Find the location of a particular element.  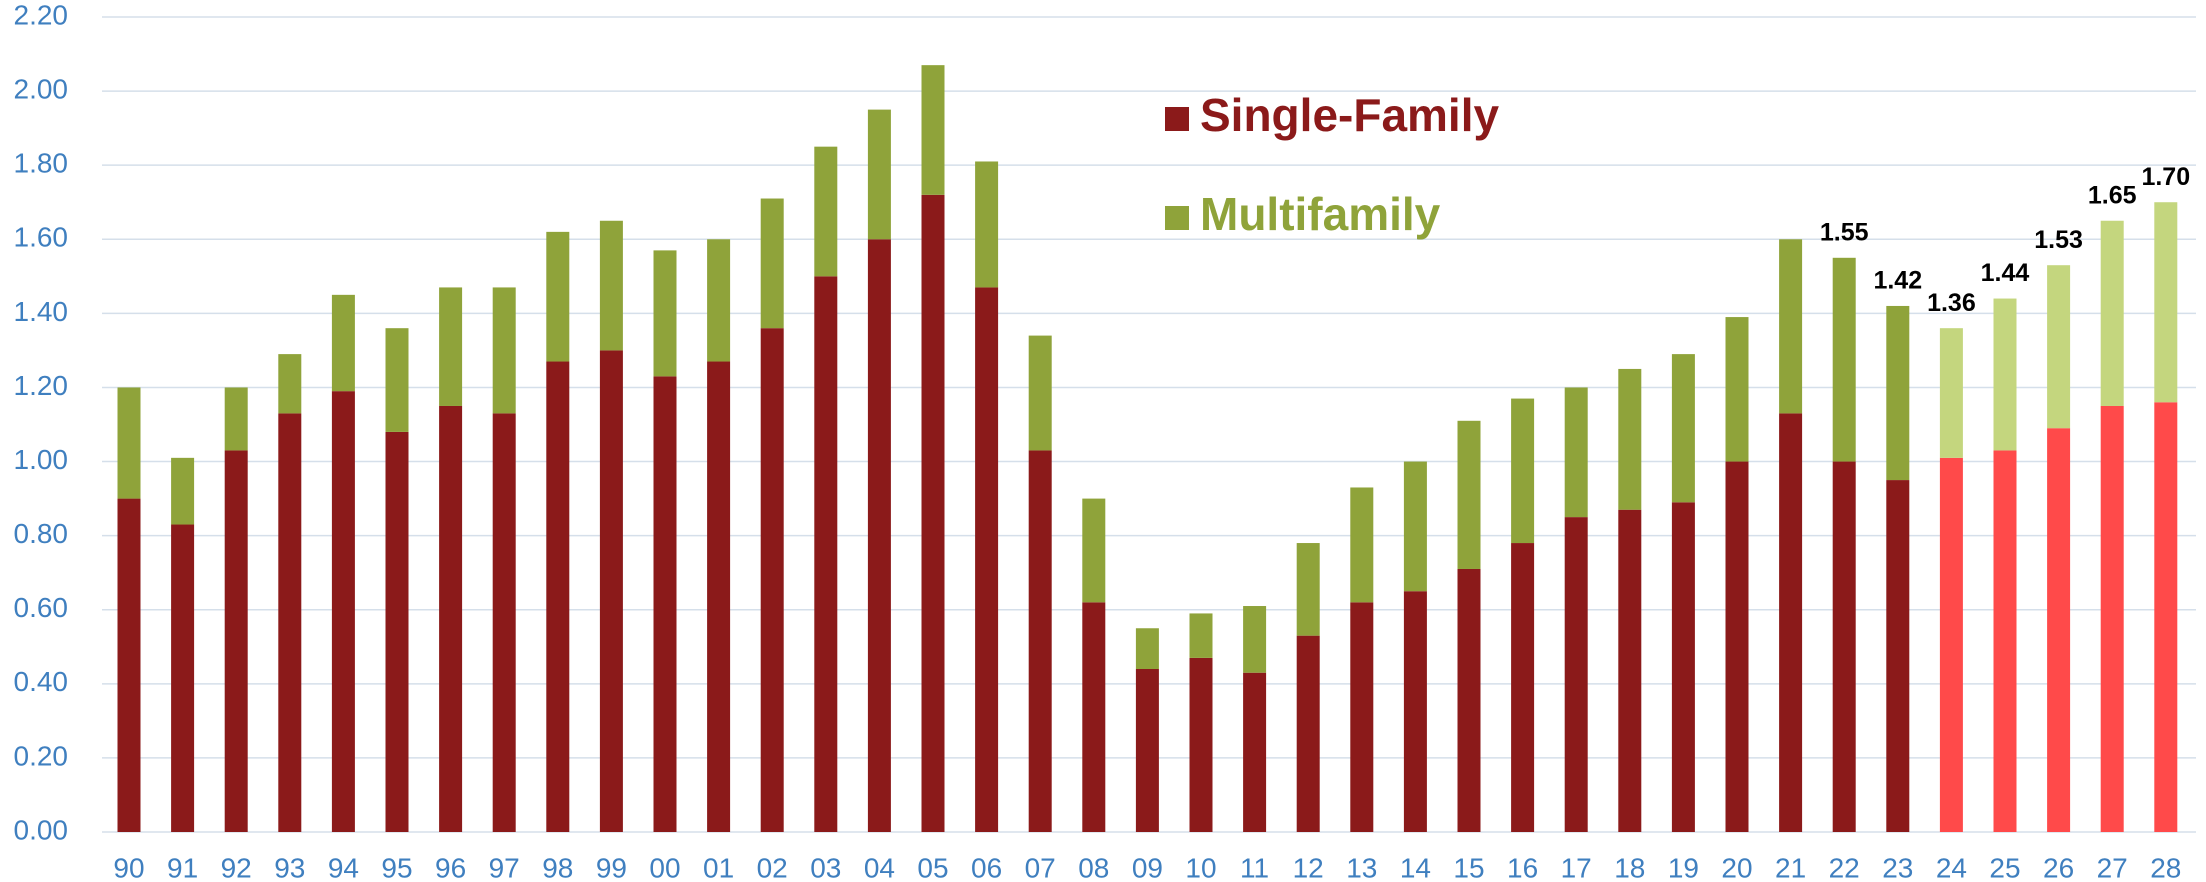

data-label: 1.53 is located at coordinates (2058, 240).